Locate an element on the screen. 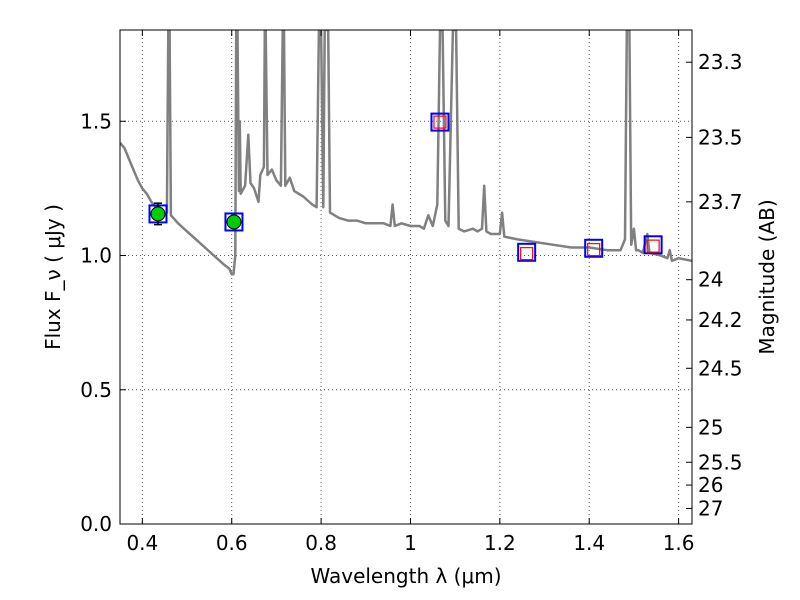 This screenshot has width=800, height=600. x-axis-title: Wavelength λ (μm) is located at coordinates (405, 576).